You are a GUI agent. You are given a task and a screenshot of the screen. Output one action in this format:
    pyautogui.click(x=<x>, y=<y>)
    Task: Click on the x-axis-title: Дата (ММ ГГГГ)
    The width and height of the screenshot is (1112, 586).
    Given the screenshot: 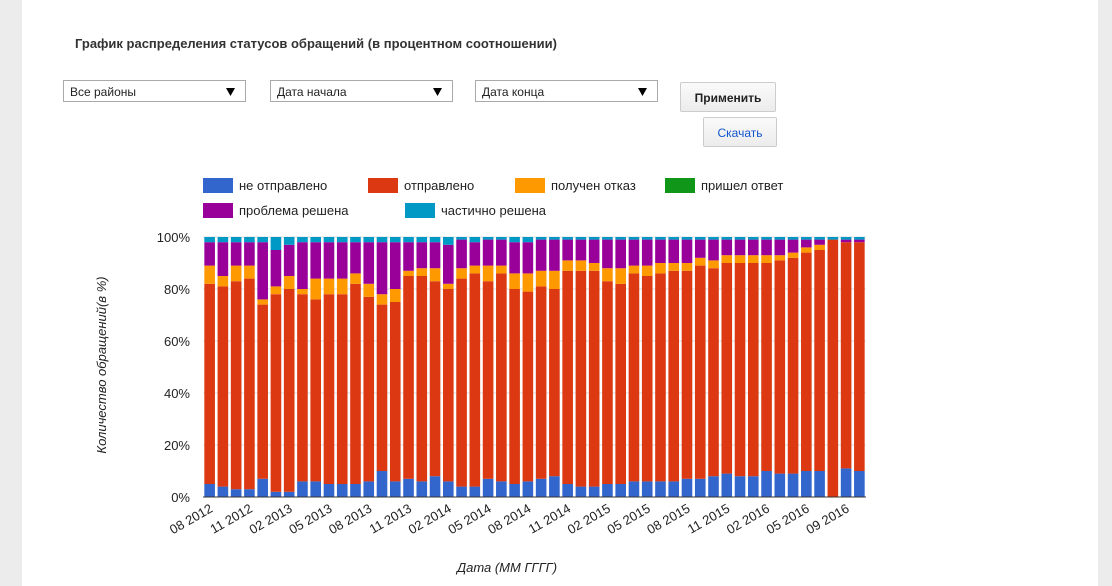 What is the action you would take?
    pyautogui.click(x=506, y=567)
    